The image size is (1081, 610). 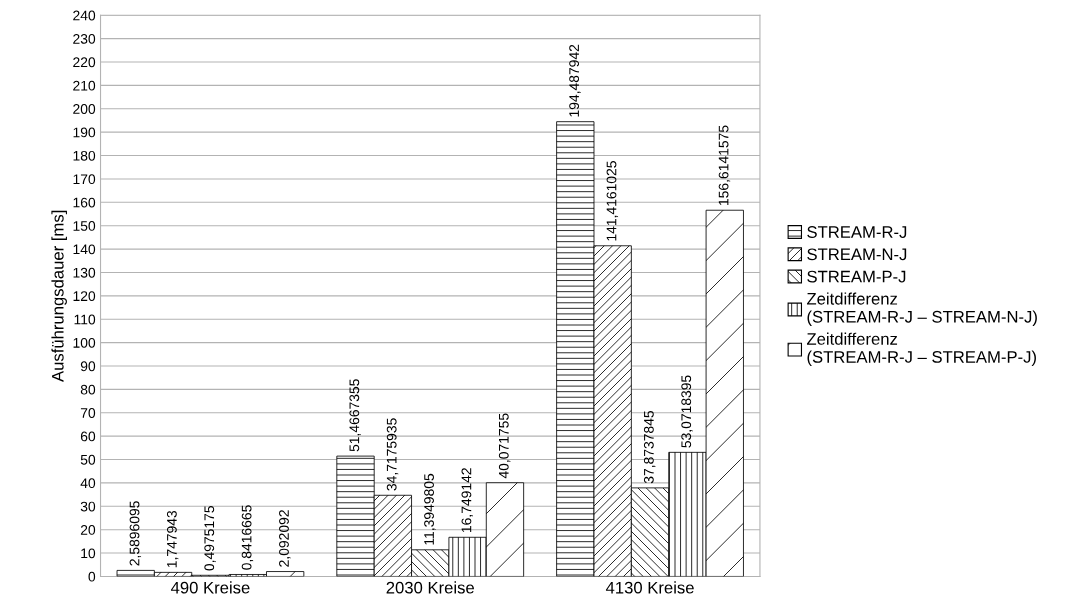 What do you see at coordinates (88, 483) in the screenshot?
I see `y-tick-label: 40` at bounding box center [88, 483].